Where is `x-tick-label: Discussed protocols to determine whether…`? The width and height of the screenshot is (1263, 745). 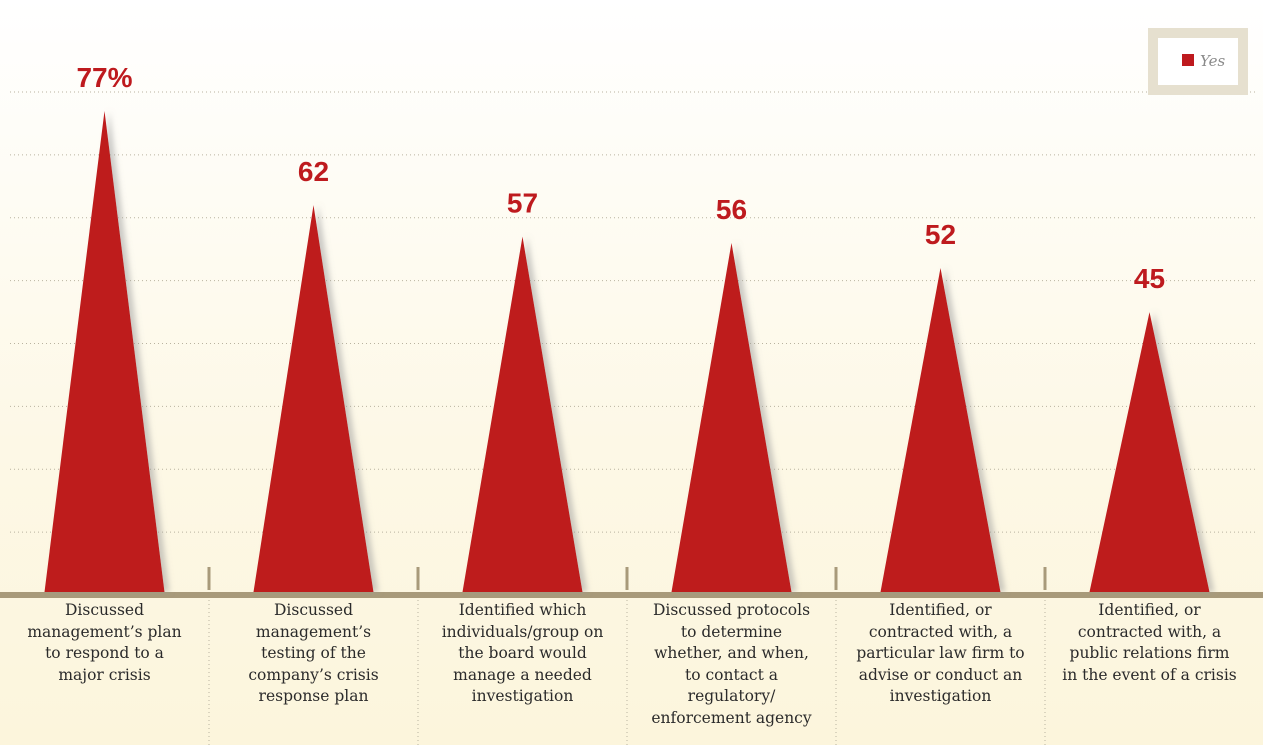 x-tick-label: Discussed protocols to determine whether… is located at coordinates (731, 664).